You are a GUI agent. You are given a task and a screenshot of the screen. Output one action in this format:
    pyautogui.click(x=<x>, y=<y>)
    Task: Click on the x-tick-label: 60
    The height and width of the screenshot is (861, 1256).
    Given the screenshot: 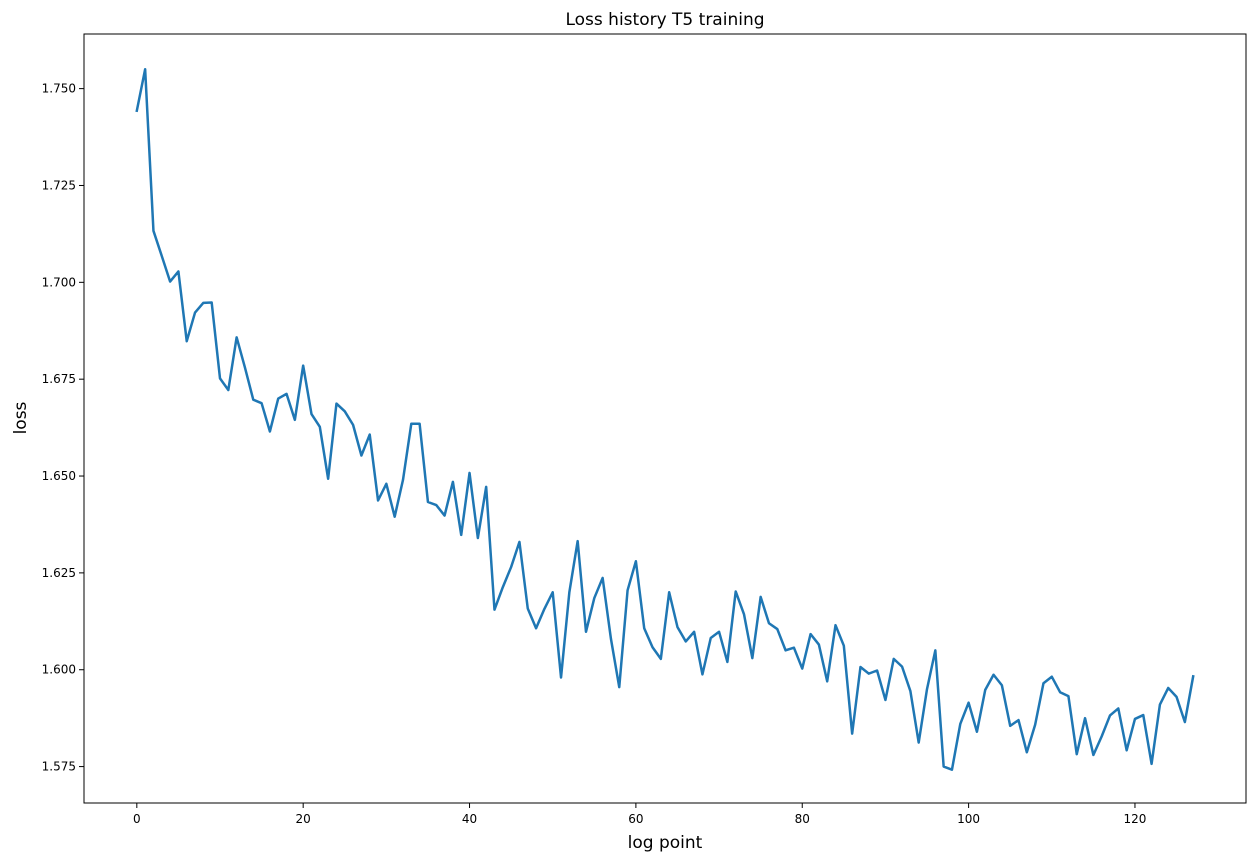 What is the action you would take?
    pyautogui.click(x=635, y=819)
    